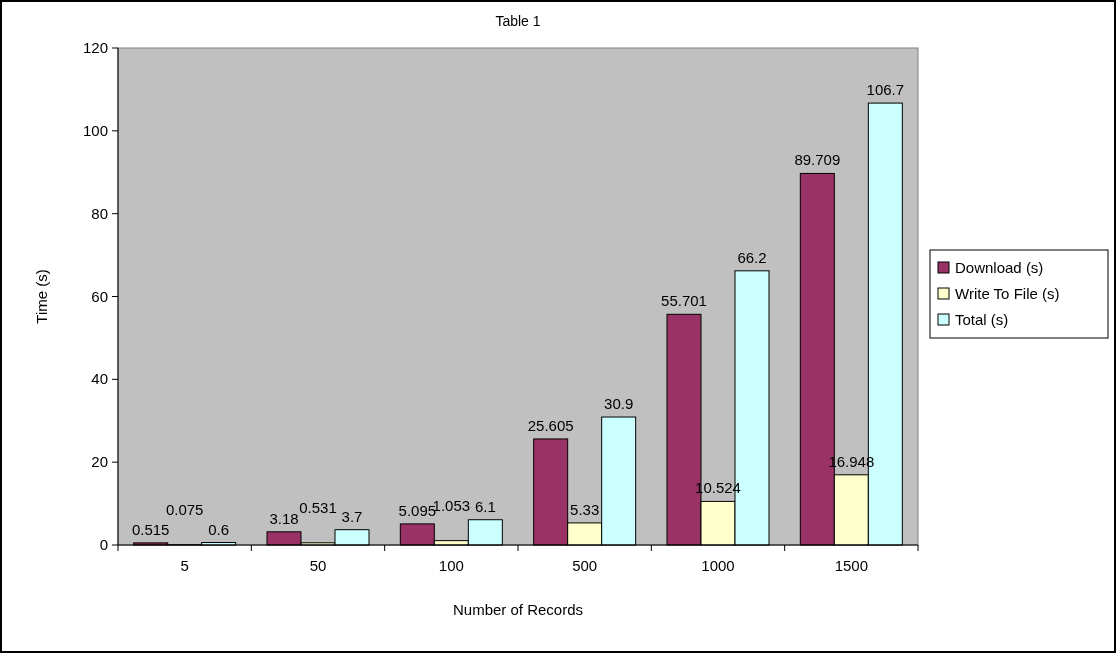 The image size is (1116, 653). Describe the element at coordinates (451, 565) in the screenshot. I see `x-tick-label: 100` at that location.